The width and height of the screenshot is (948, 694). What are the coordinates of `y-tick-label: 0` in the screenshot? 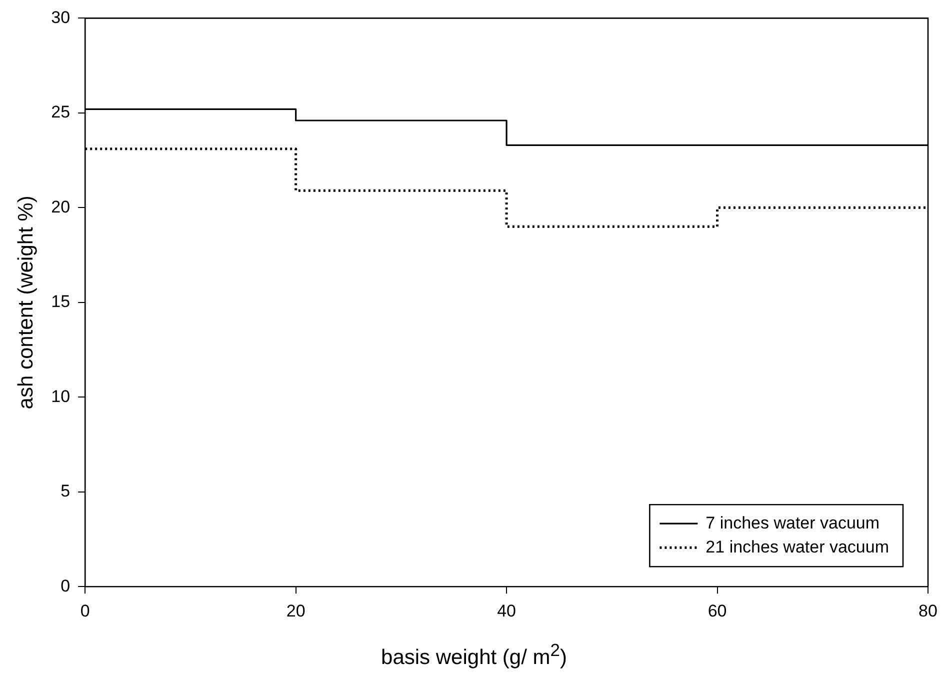 It's located at (65, 586).